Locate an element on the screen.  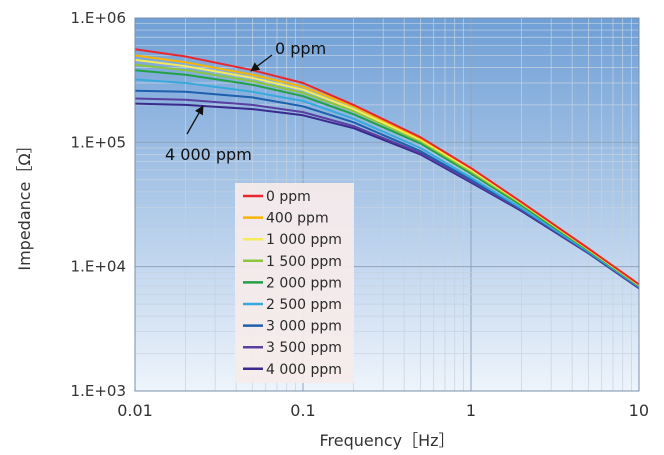
y-axis-label: Impedance［Ω］ is located at coordinates (24, 203).